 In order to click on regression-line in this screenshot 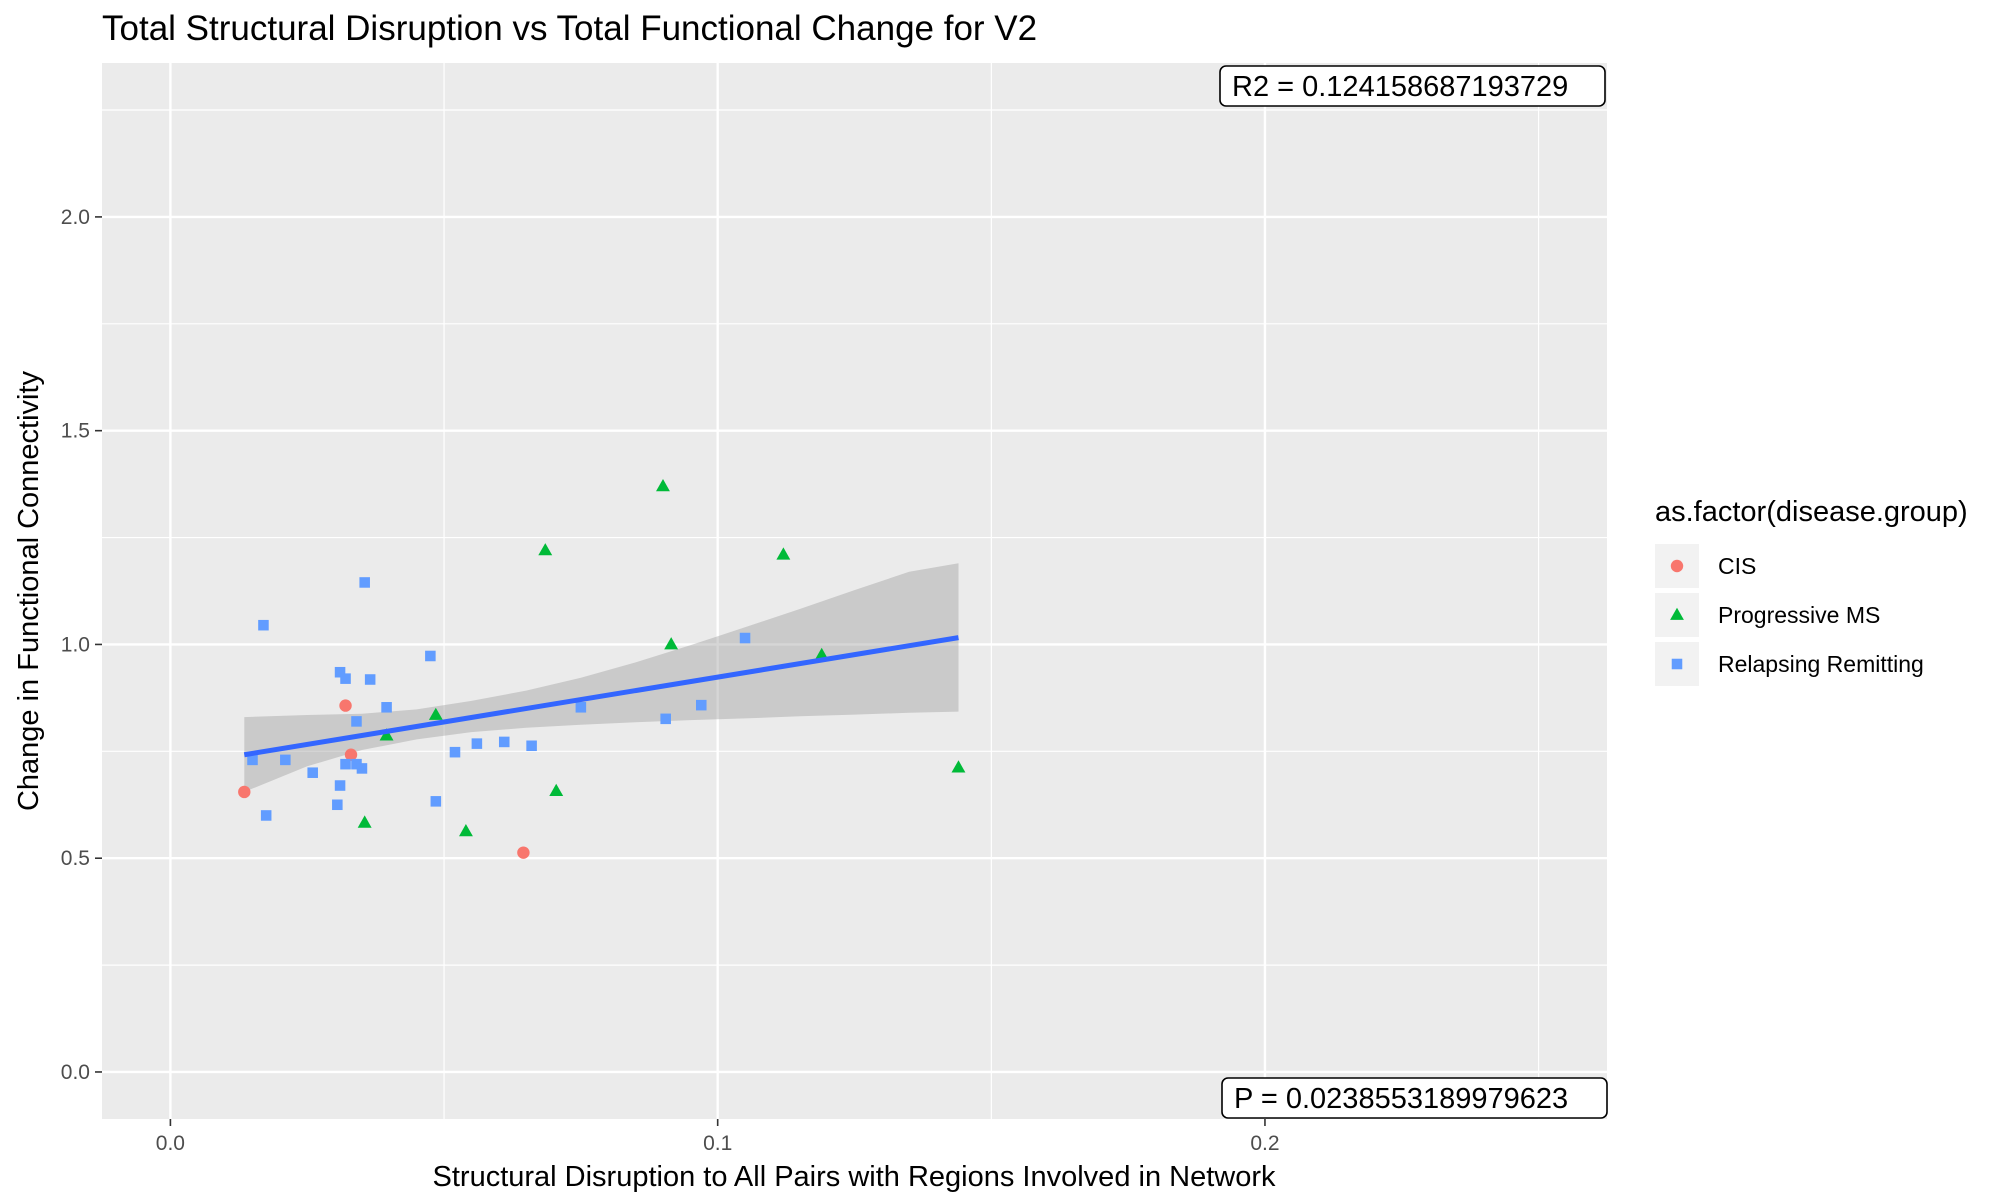, I will do `click(601, 696)`.